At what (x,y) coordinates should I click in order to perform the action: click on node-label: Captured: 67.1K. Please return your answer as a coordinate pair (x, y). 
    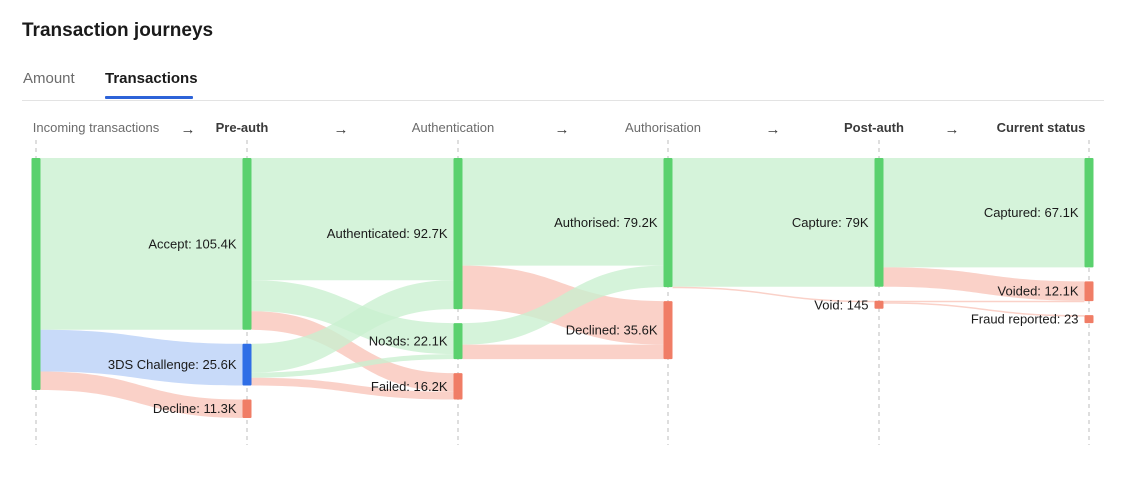
    Looking at the image, I should click on (1031, 212).